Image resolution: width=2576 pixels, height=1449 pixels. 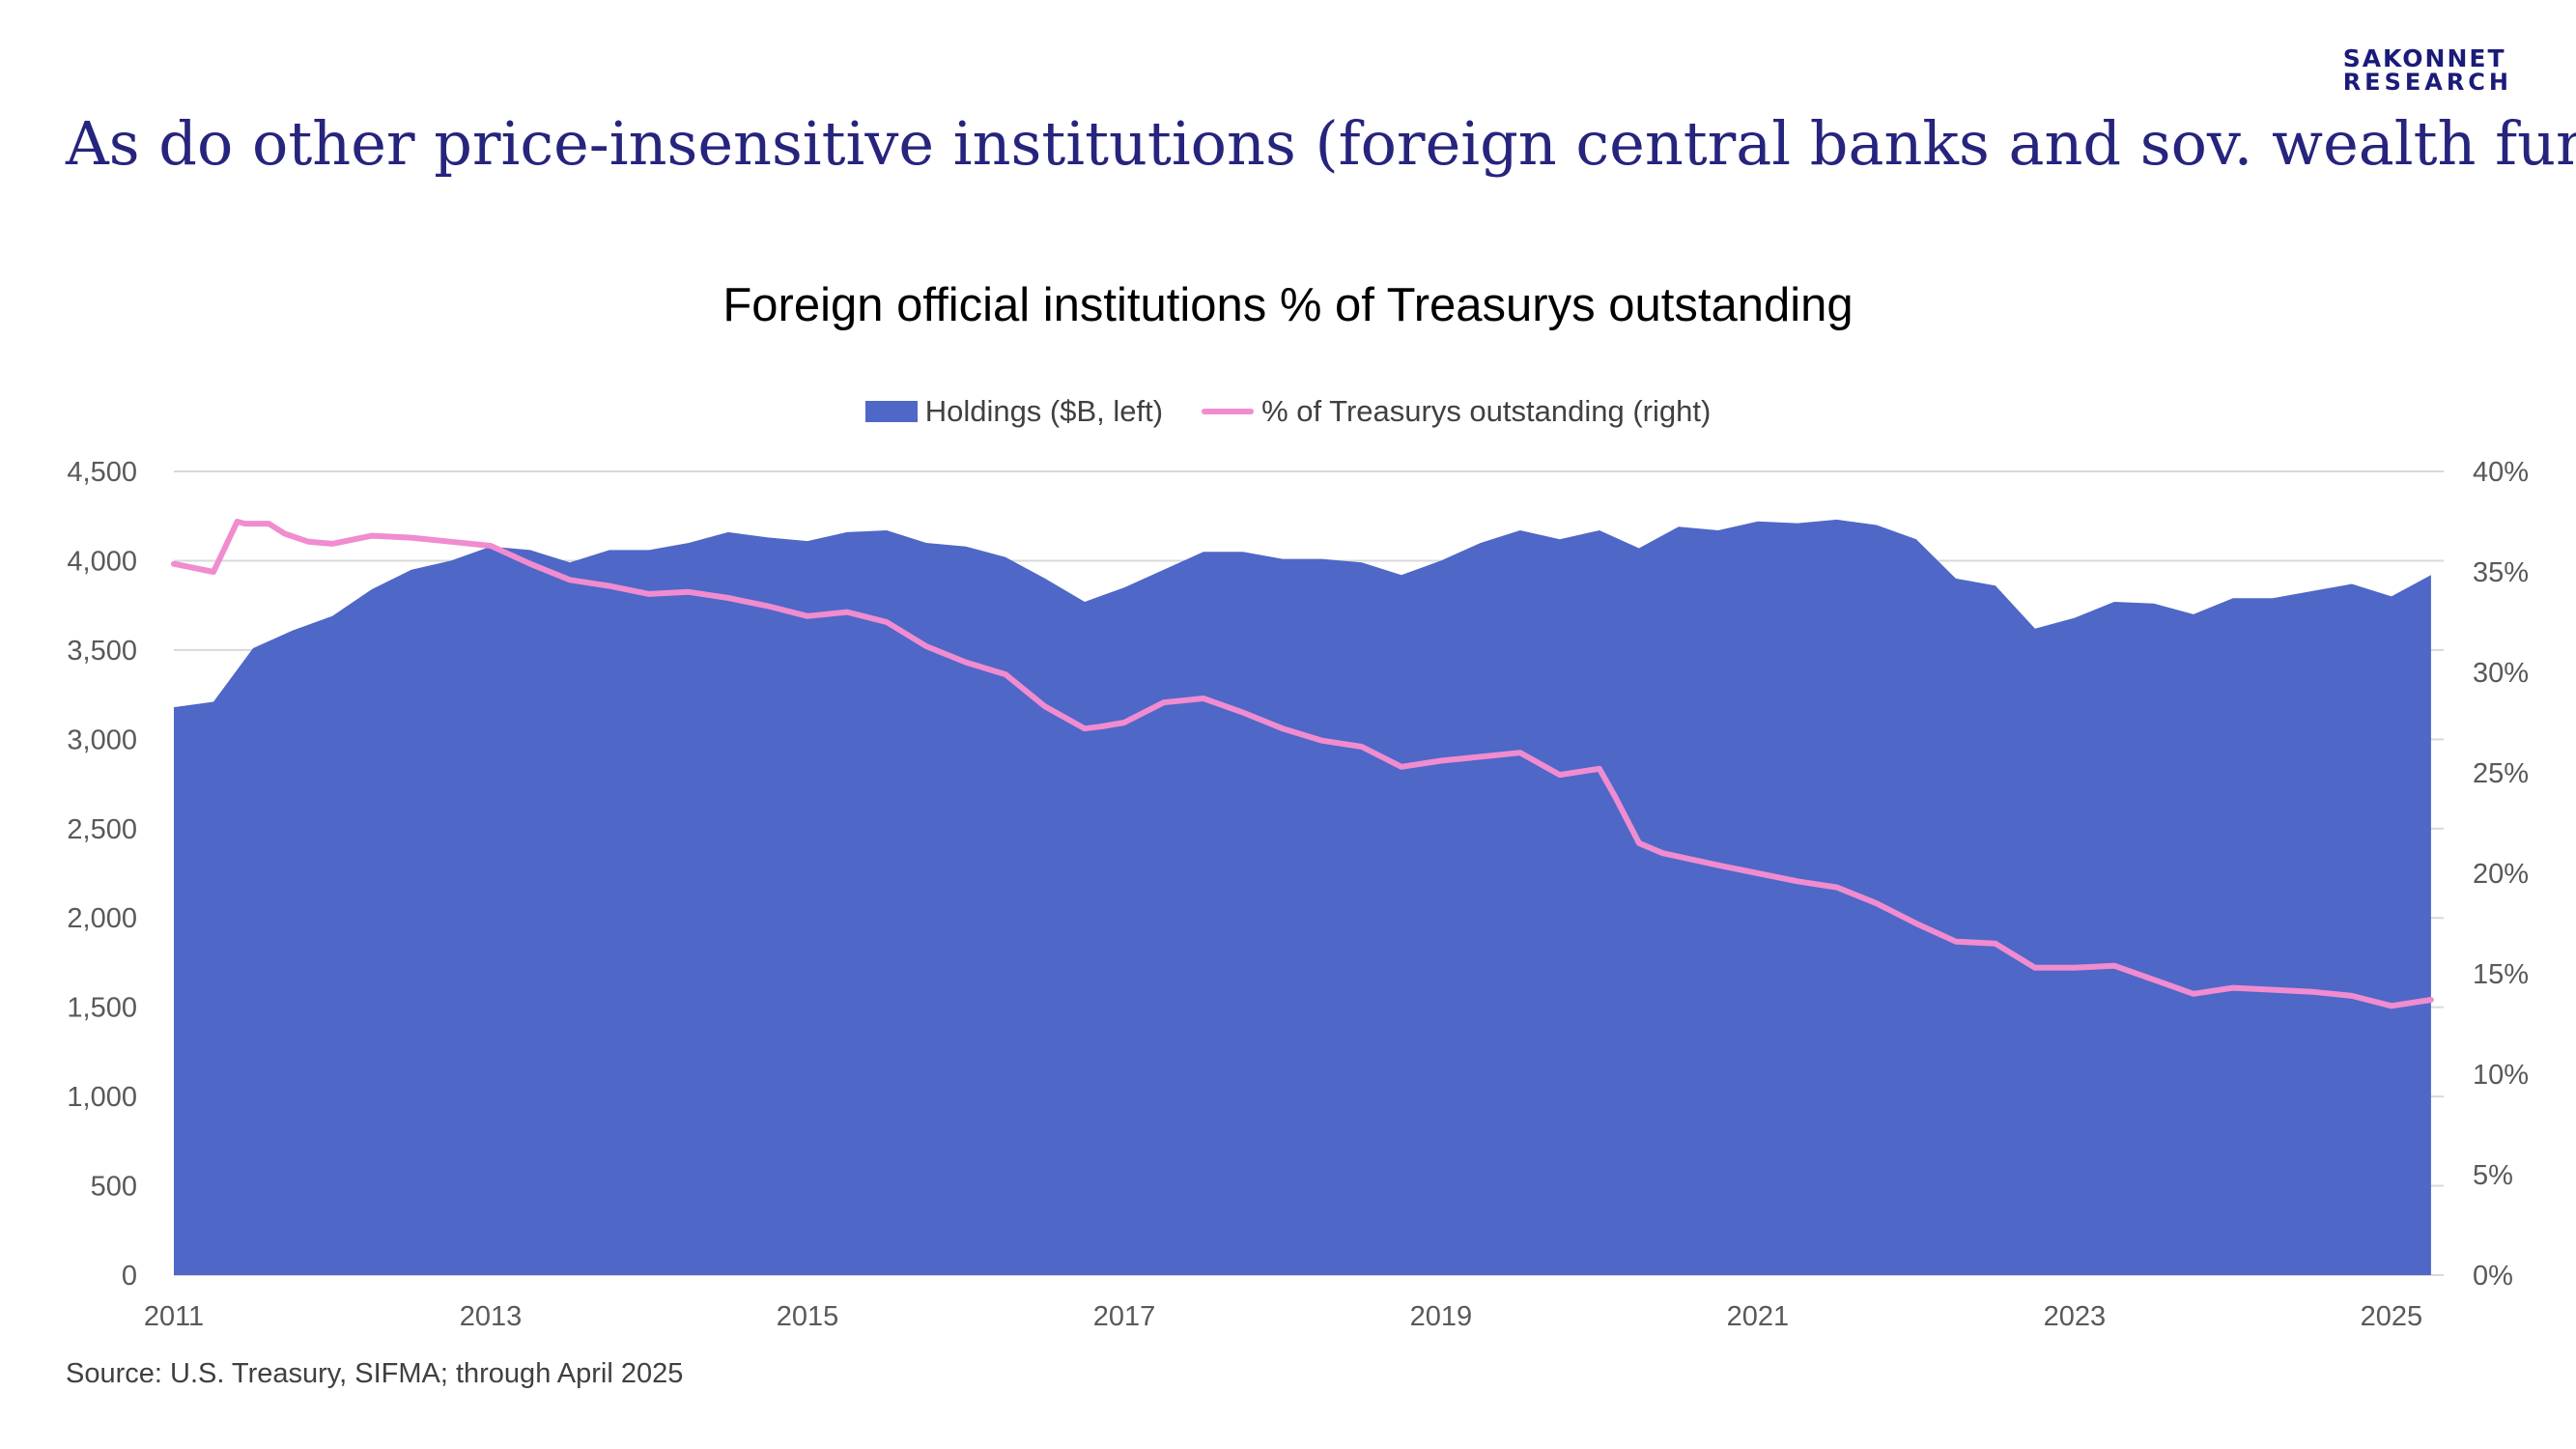 What do you see at coordinates (2392, 1316) in the screenshot?
I see `x-tick-label: 2025` at bounding box center [2392, 1316].